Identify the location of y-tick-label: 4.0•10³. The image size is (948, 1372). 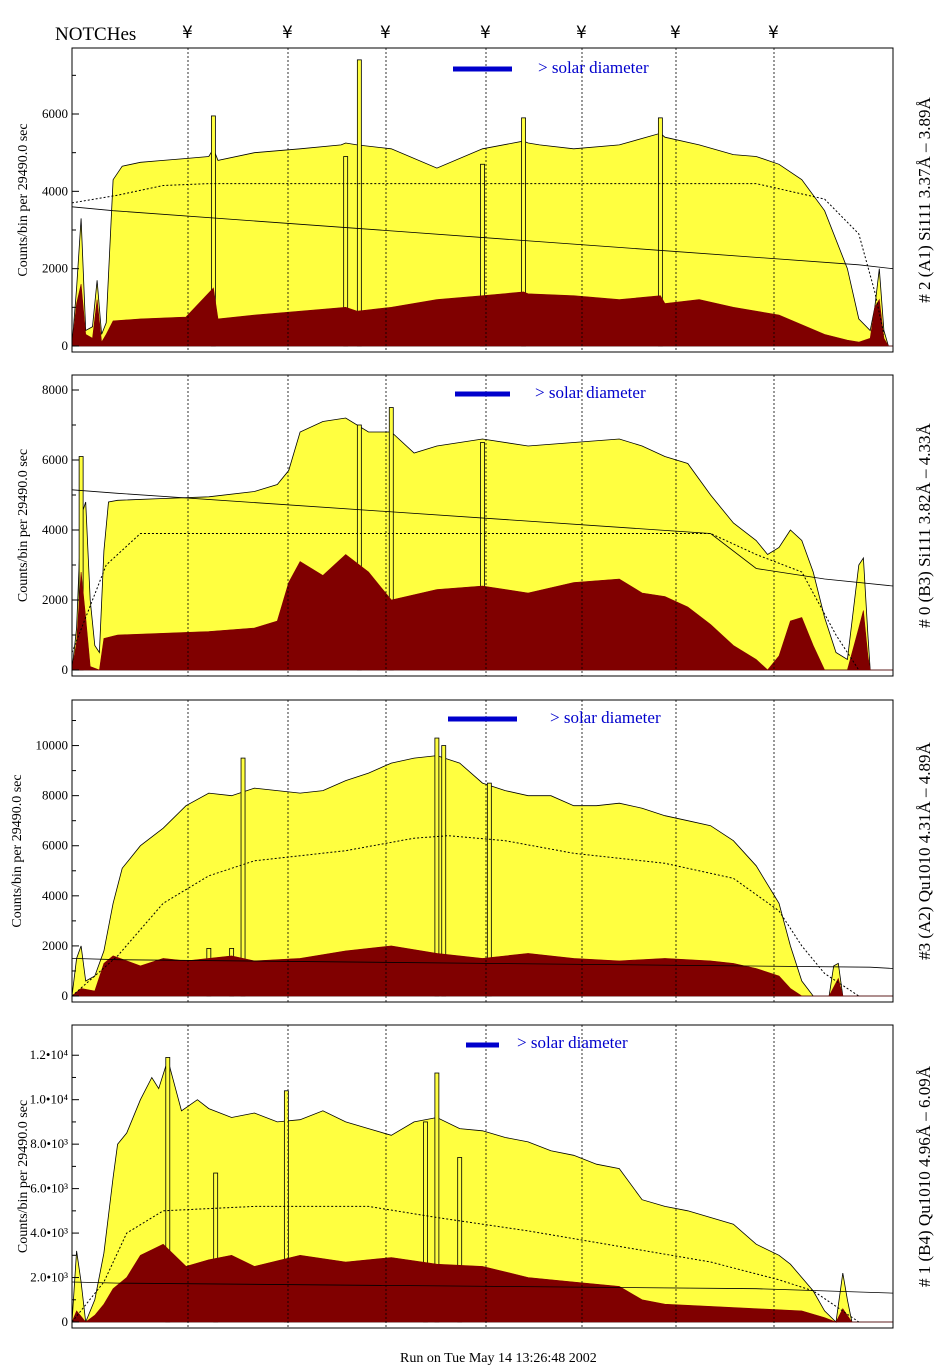
(49, 1232).